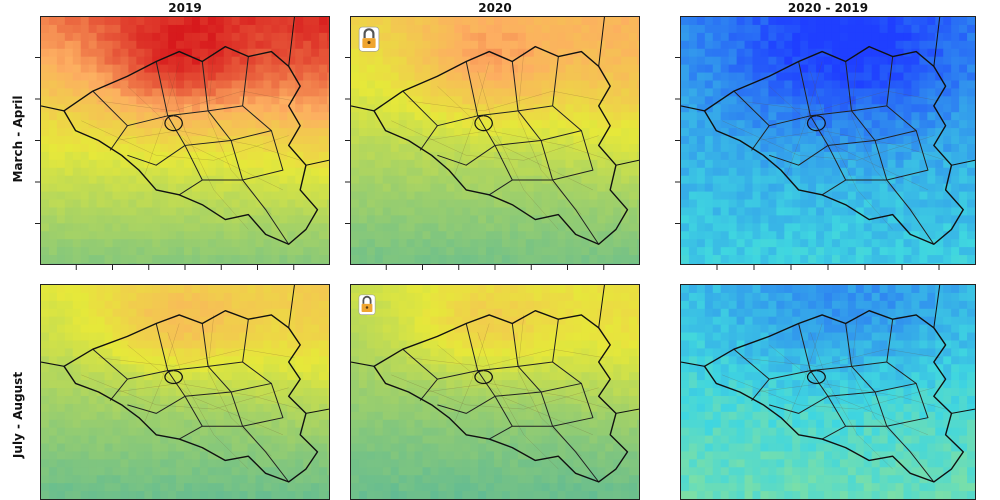  Describe the element at coordinates (18, 415) in the screenshot. I see `row-title-july-august: July - August` at that location.